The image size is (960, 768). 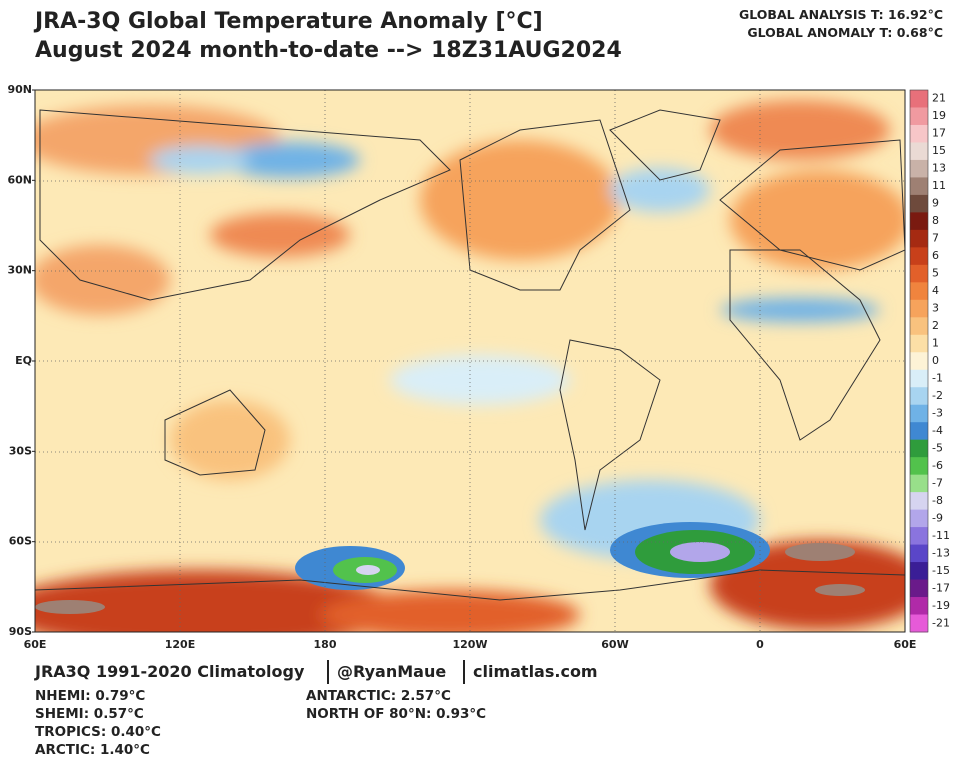 What do you see at coordinates (941, 535) in the screenshot?
I see `colorbar-label: -11` at bounding box center [941, 535].